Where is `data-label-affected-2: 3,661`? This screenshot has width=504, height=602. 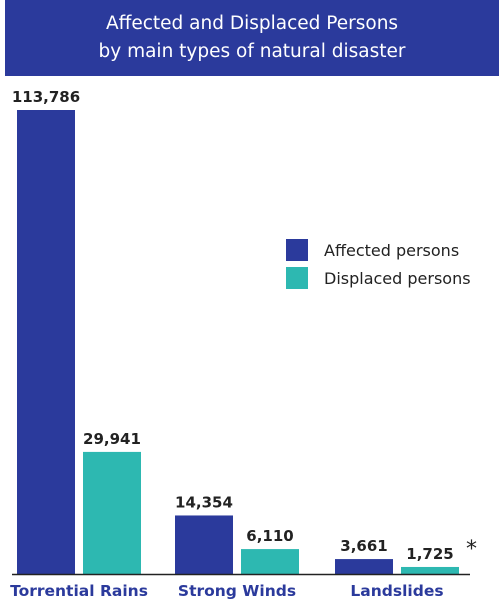 data-label-affected-2: 3,661 is located at coordinates (363, 546).